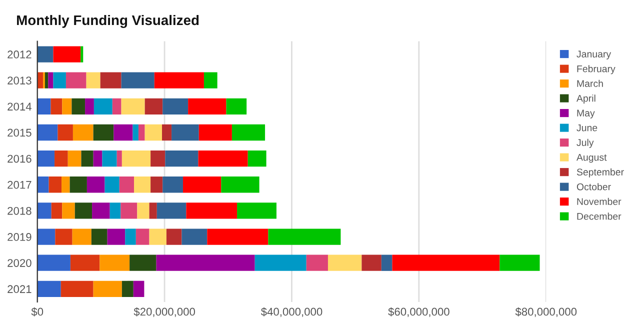  I want to click on legend-label: December, so click(599, 216).